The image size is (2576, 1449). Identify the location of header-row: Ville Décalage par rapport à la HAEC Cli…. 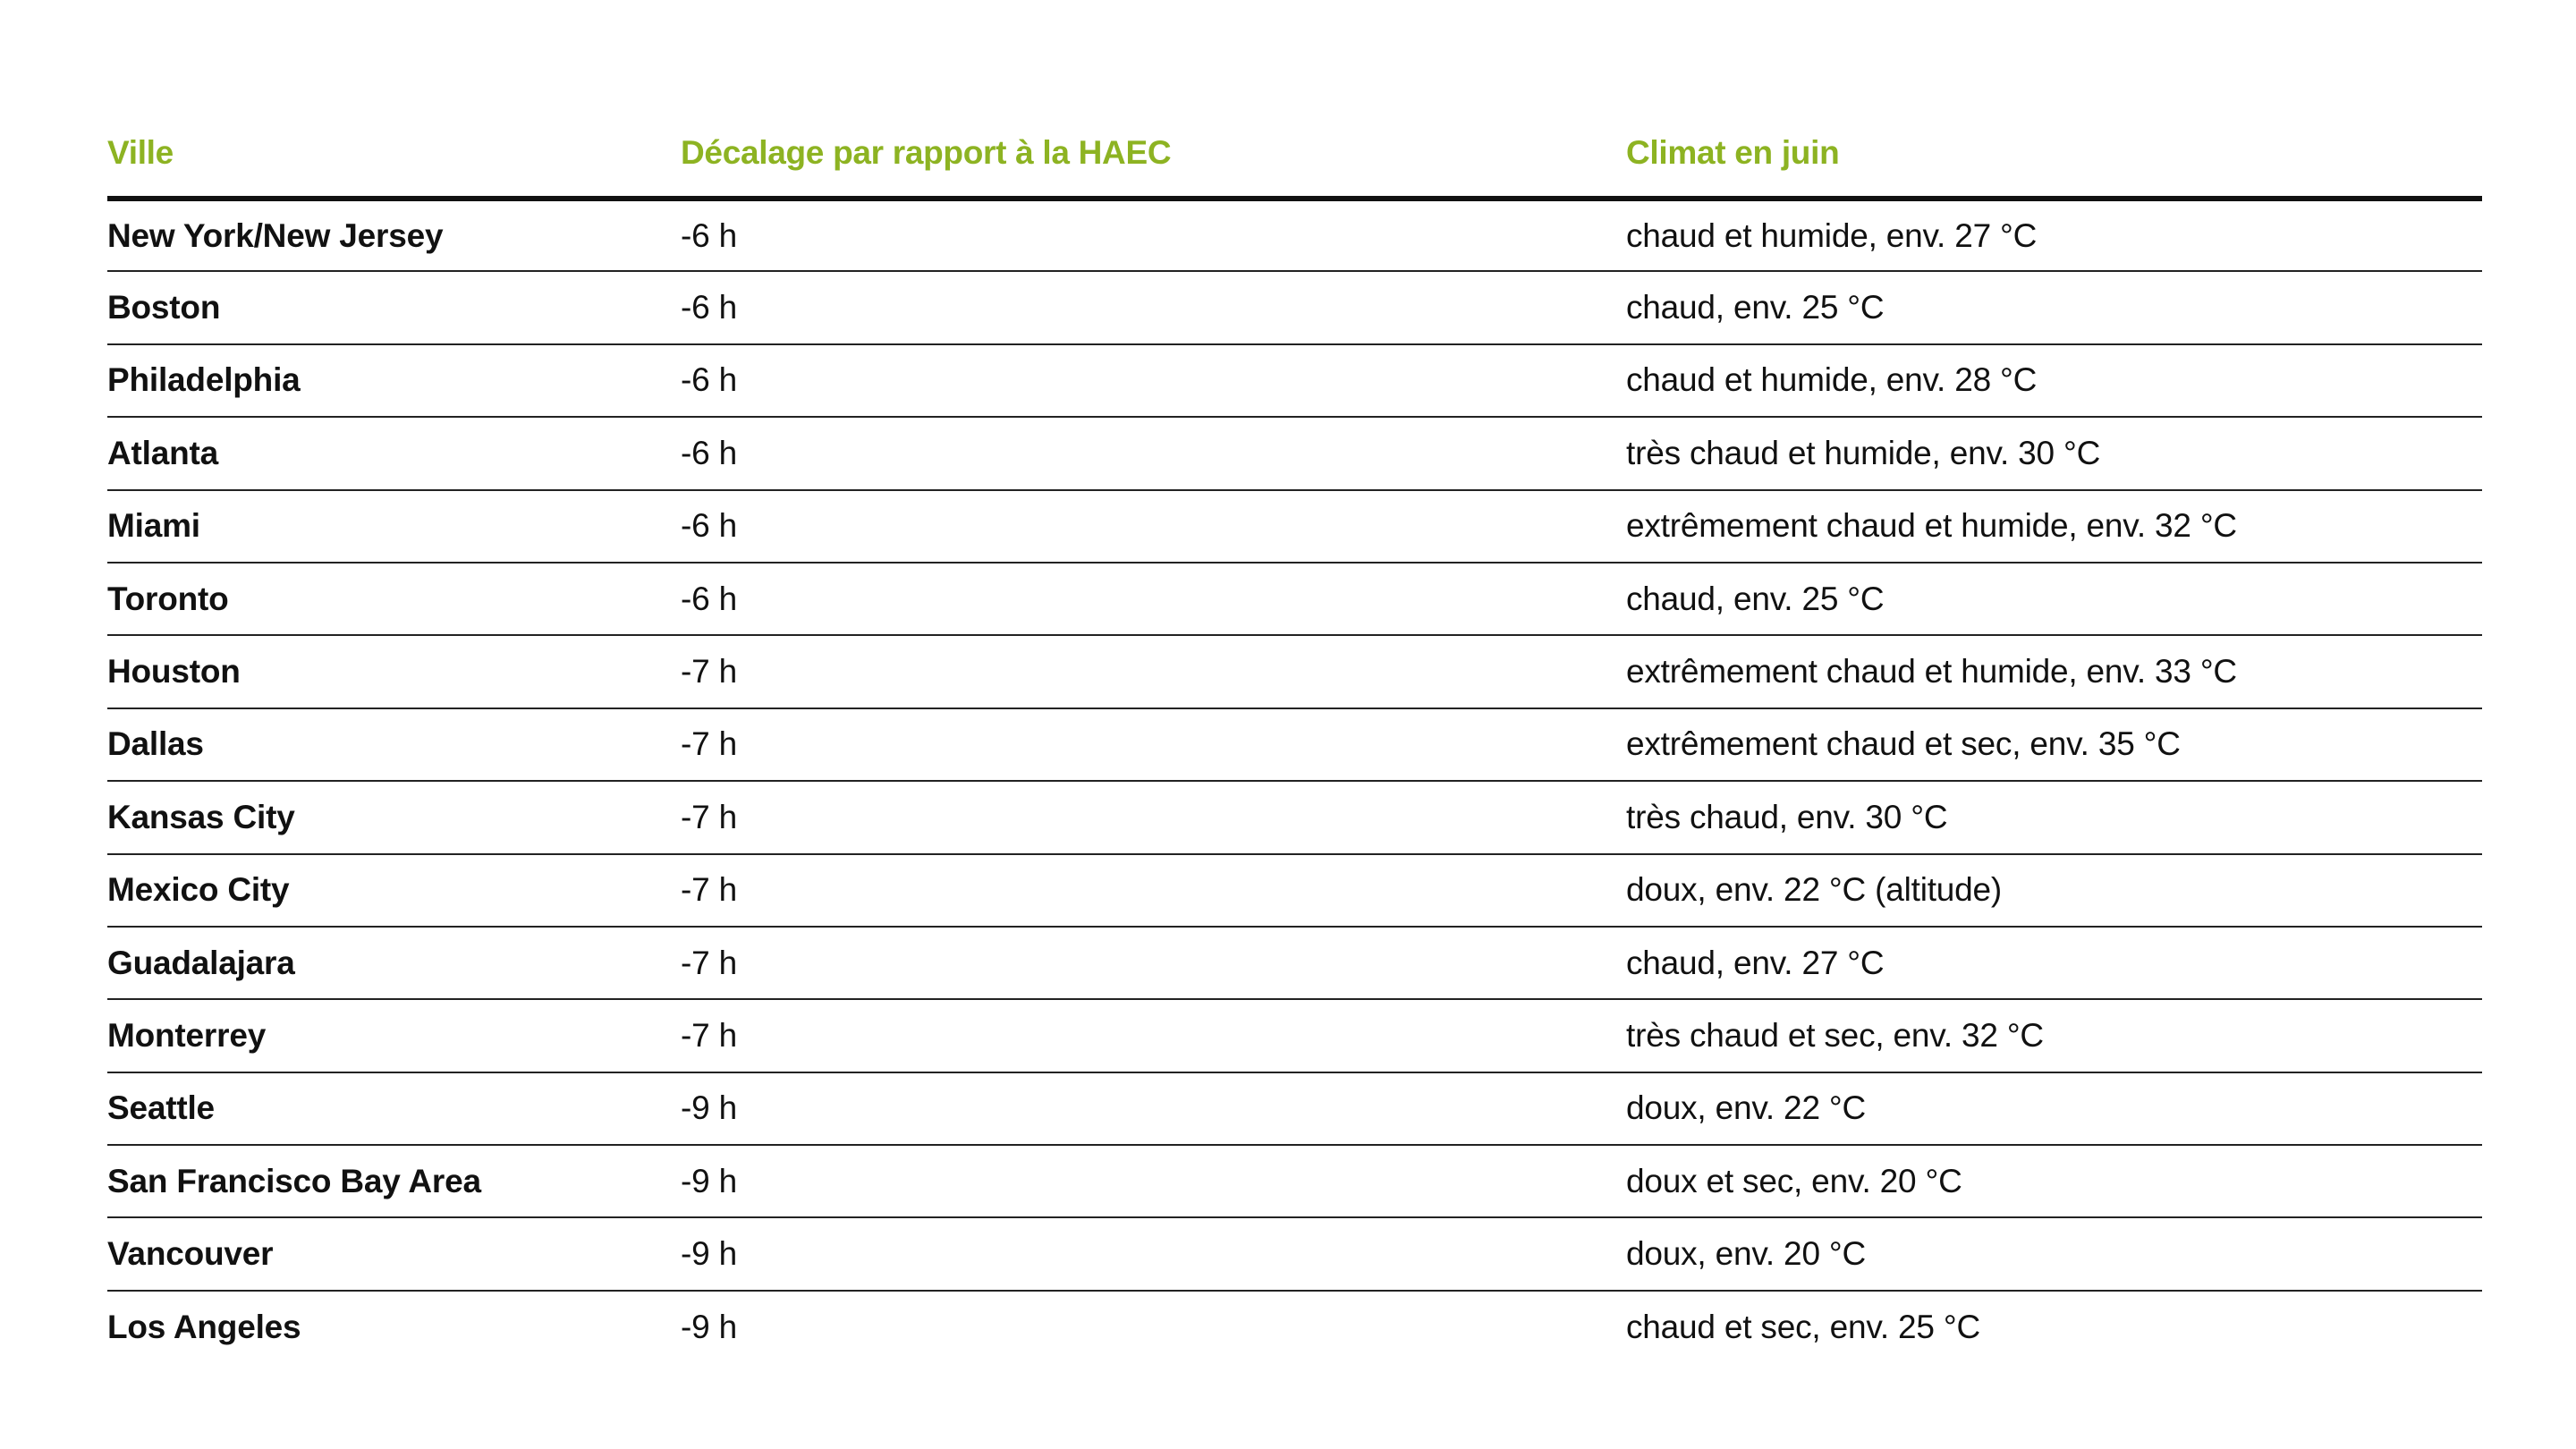
(1294, 158).